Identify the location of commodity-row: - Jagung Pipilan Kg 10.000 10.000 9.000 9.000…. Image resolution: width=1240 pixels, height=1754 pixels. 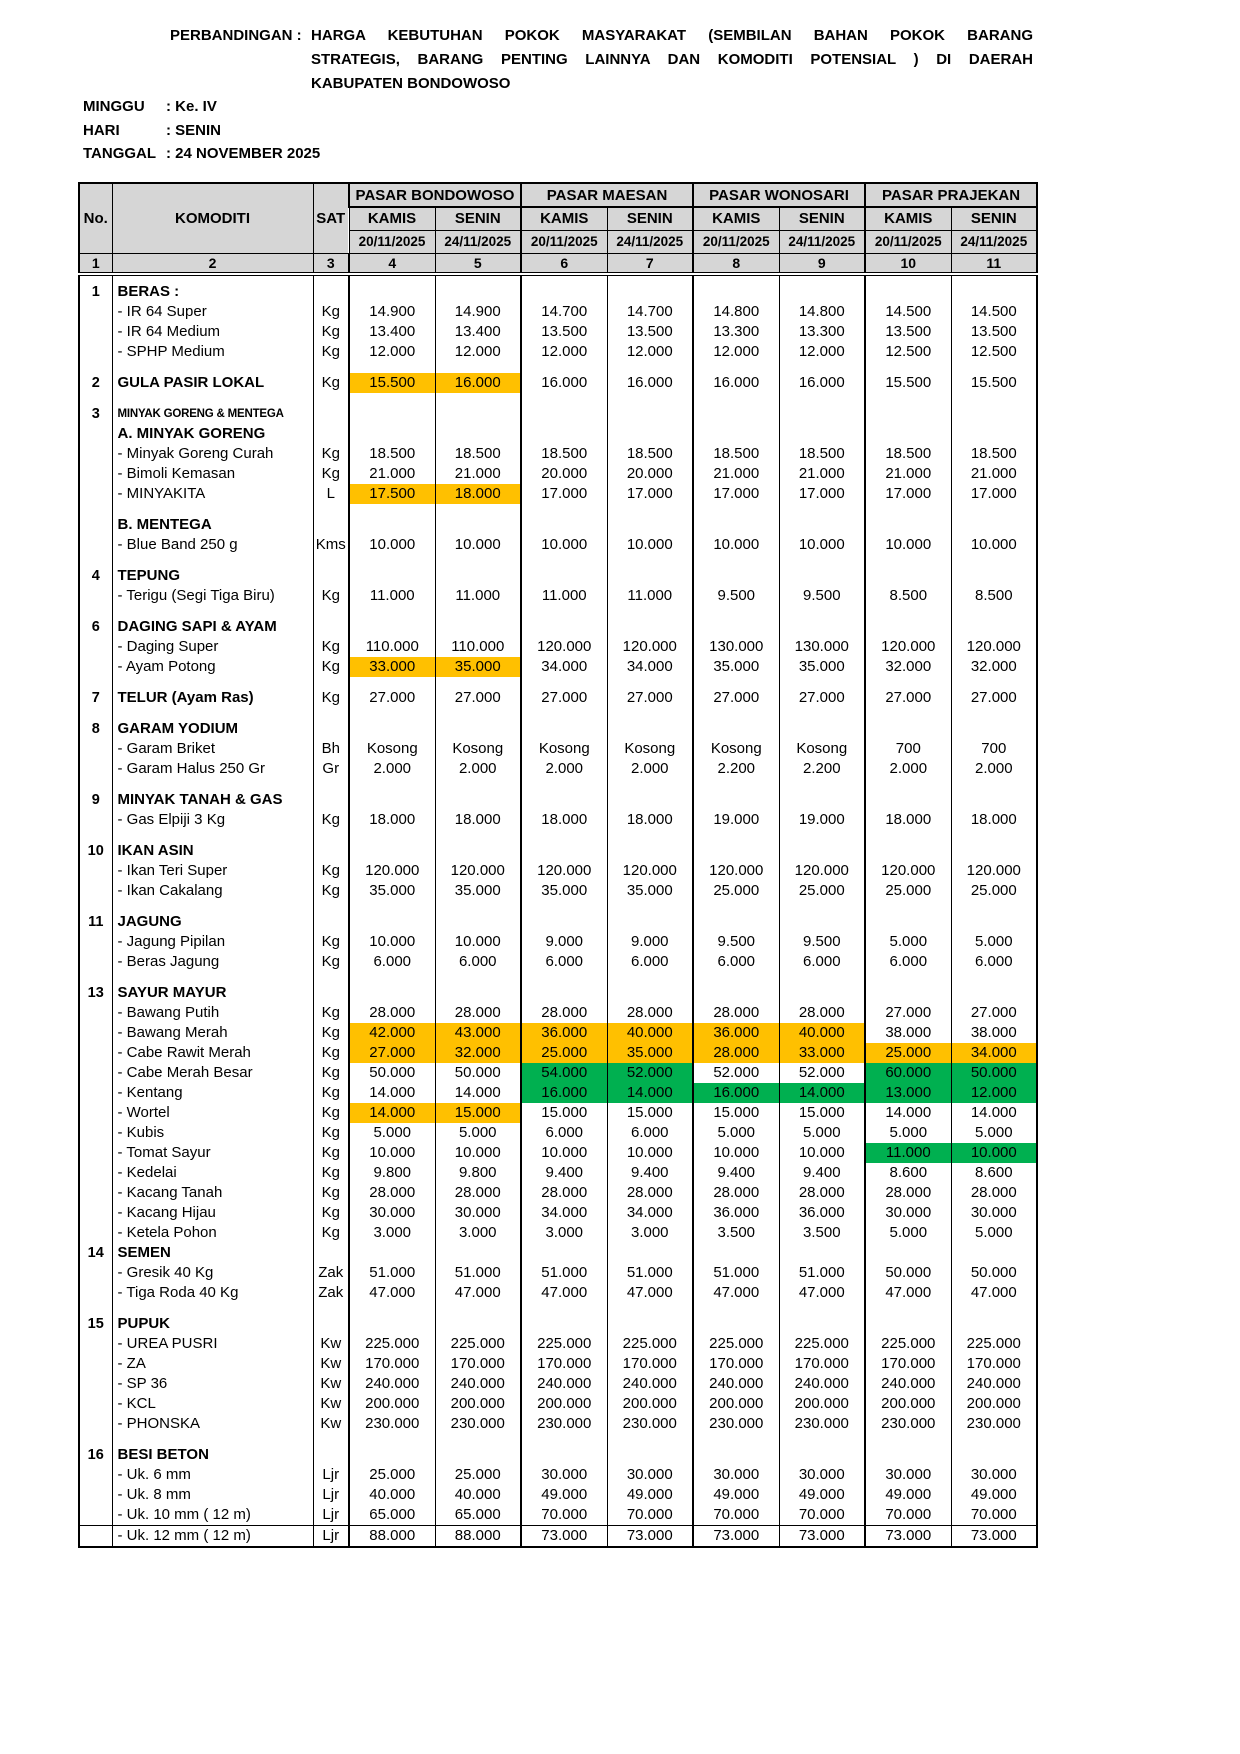
(558, 942).